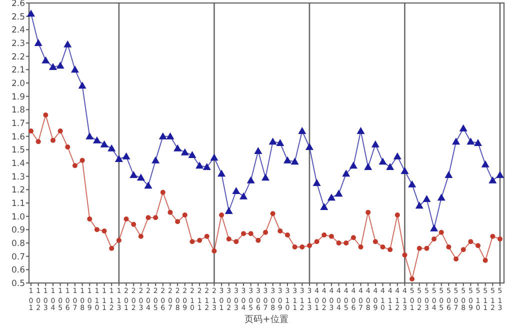 This screenshot has height=325, width=507. Describe the element at coordinates (18, 44) in the screenshot. I see `y-tick-label: 2.3` at that location.